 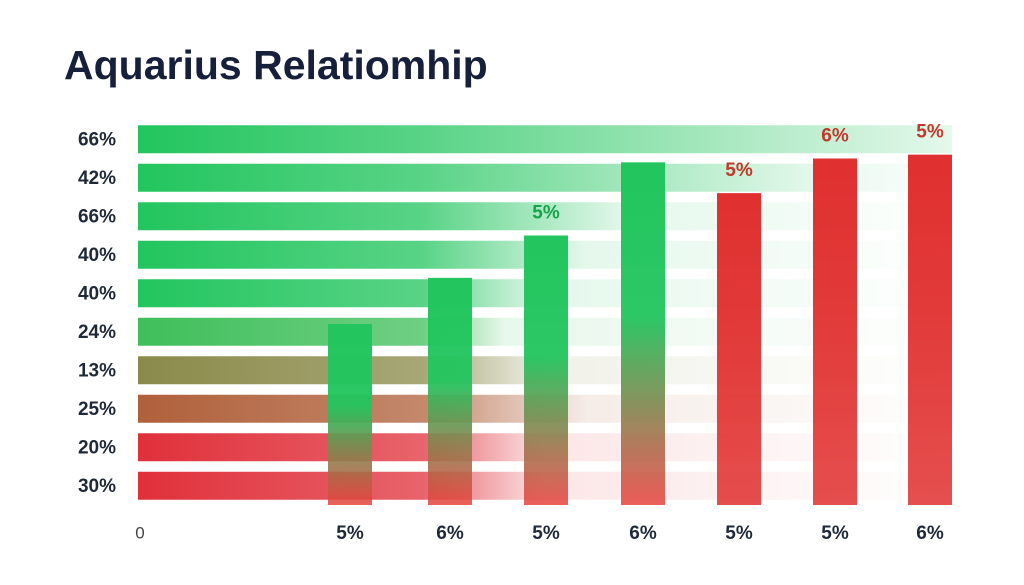 I want to click on row-label: 24%, so click(x=97, y=332).